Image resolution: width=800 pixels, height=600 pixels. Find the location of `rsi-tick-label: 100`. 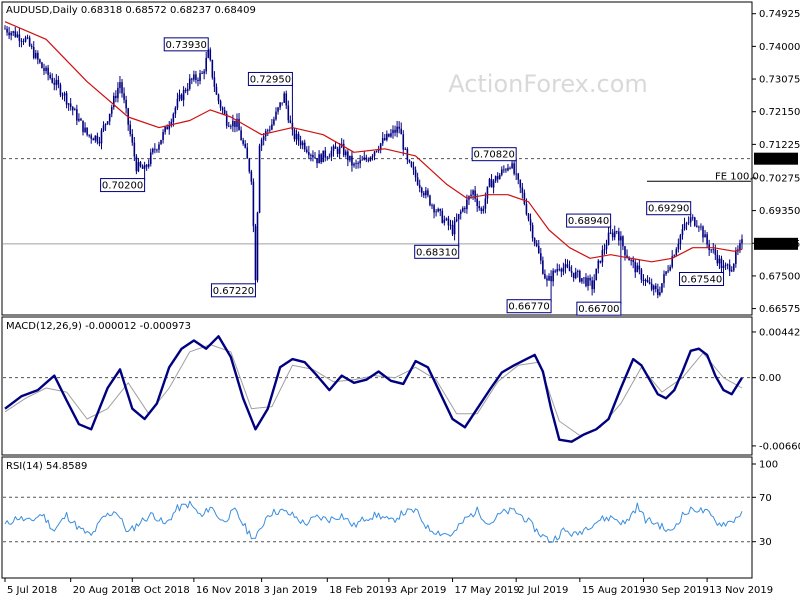

rsi-tick-label: 100 is located at coordinates (768, 465).